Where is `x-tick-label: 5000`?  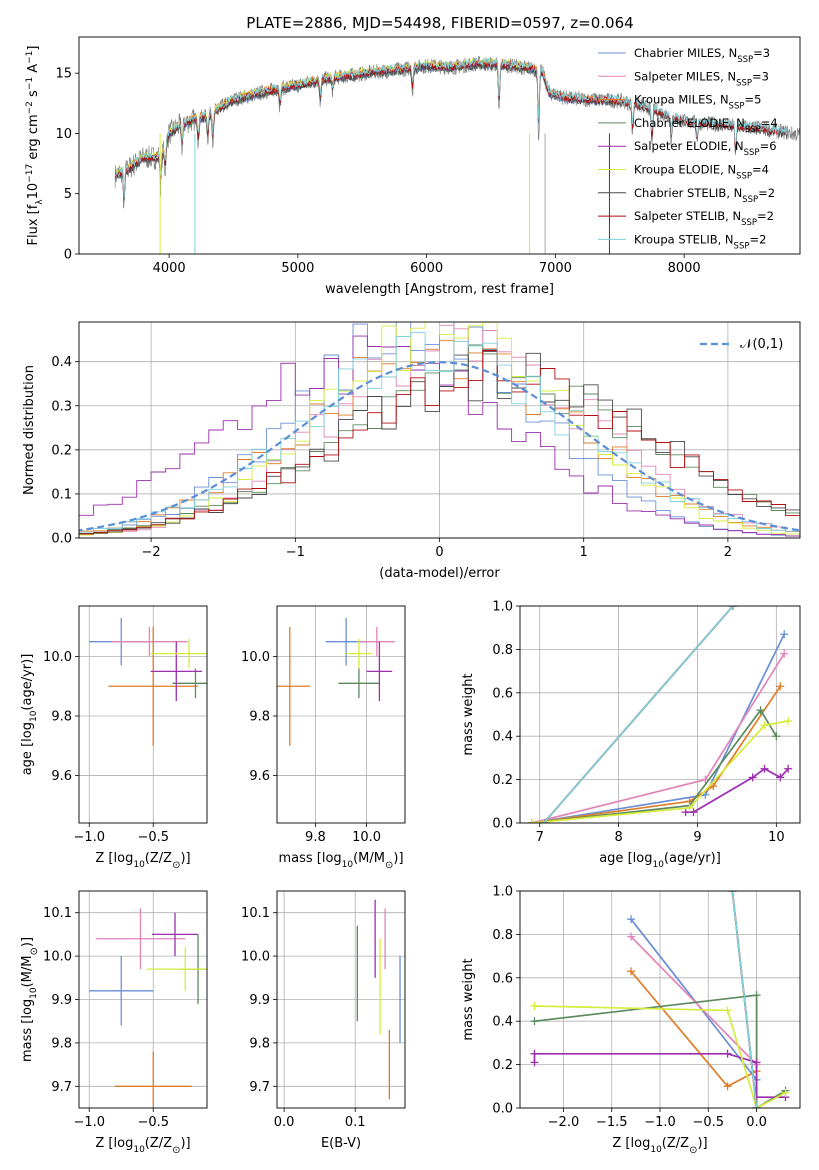
x-tick-label: 5000 is located at coordinates (297, 268).